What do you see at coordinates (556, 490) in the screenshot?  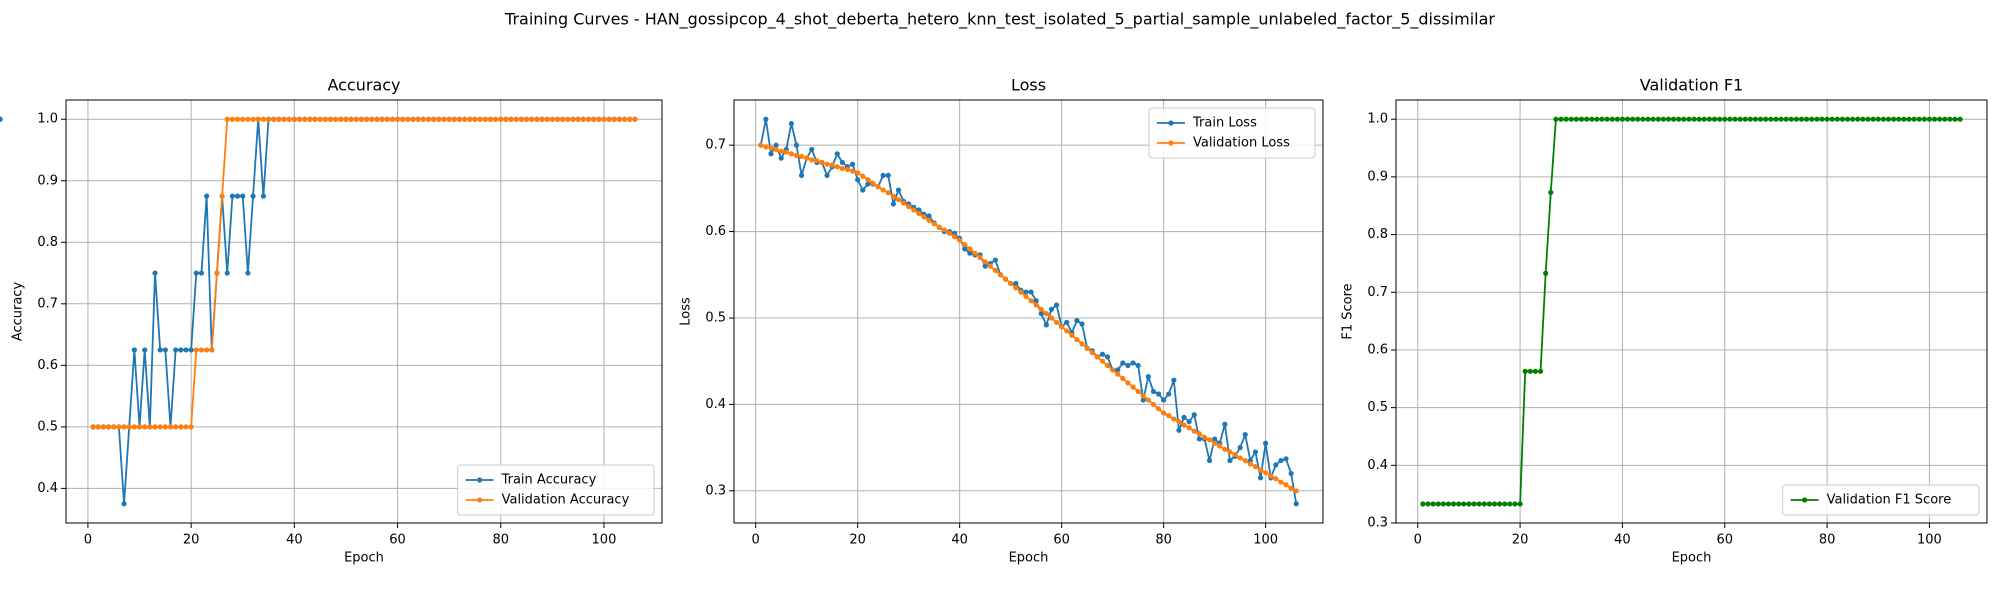 I see `legend-box` at bounding box center [556, 490].